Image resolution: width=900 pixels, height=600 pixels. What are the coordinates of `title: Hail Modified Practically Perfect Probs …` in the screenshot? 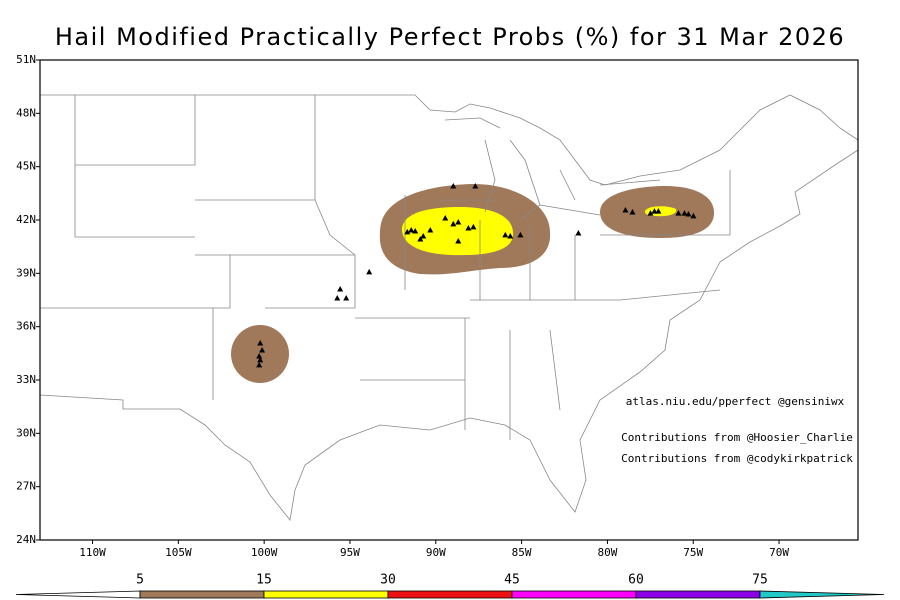 It's located at (450, 37).